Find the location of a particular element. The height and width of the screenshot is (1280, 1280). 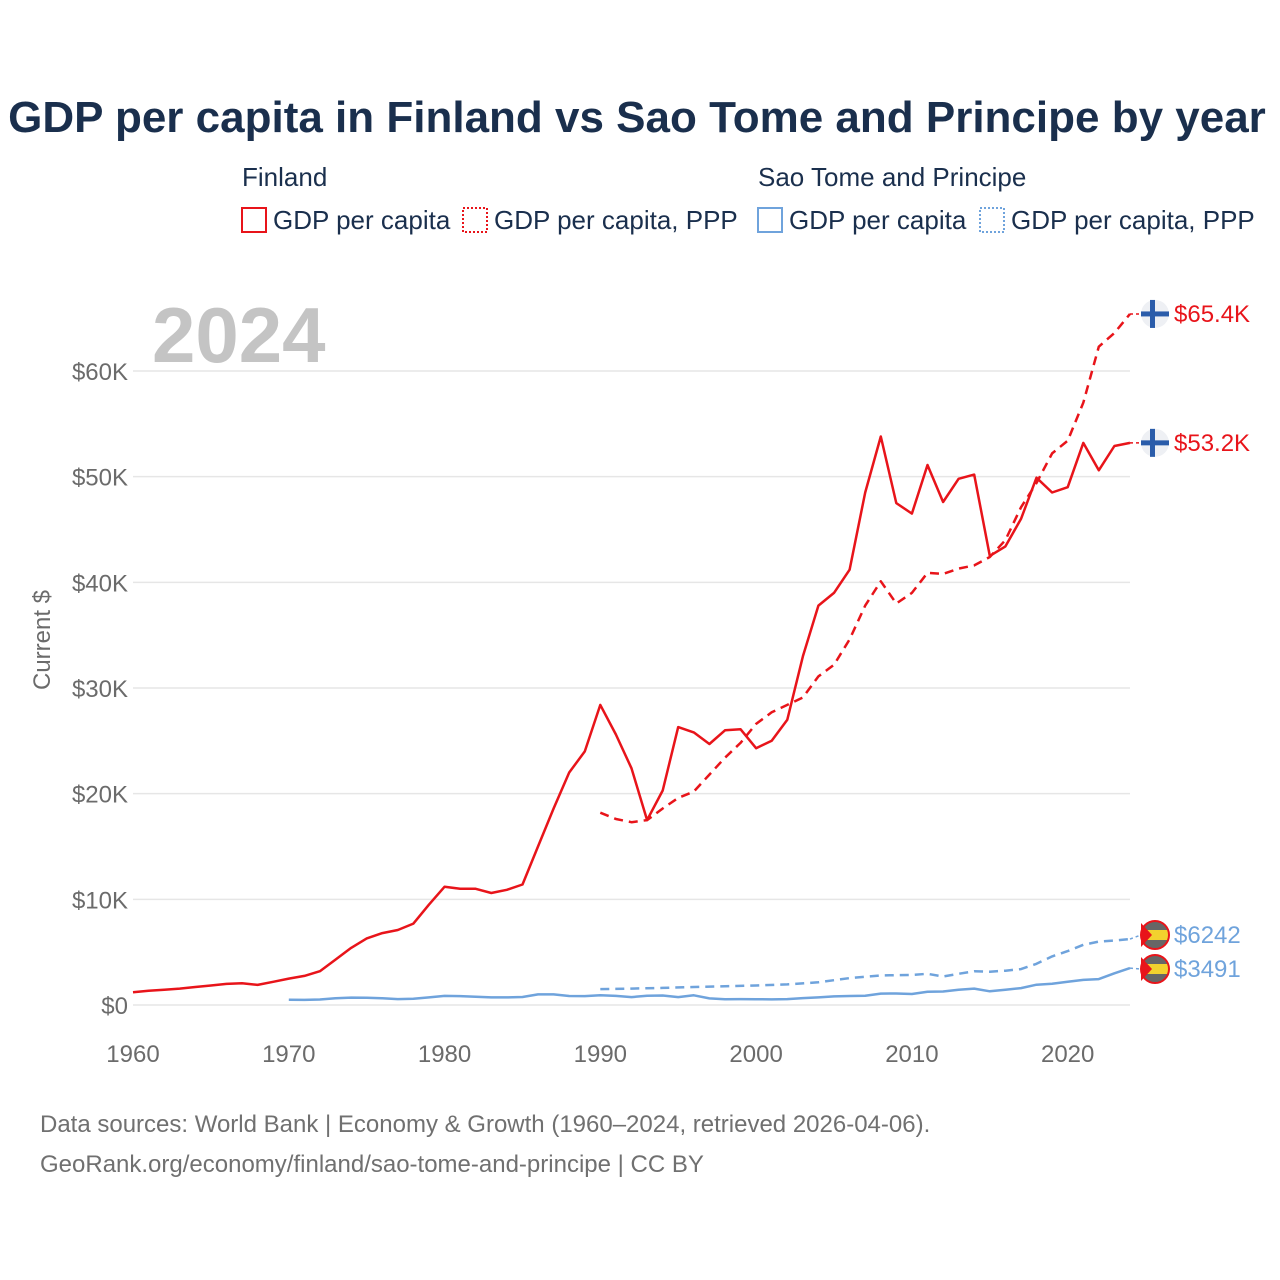

y-tick-label: $30K is located at coordinates (100, 689).